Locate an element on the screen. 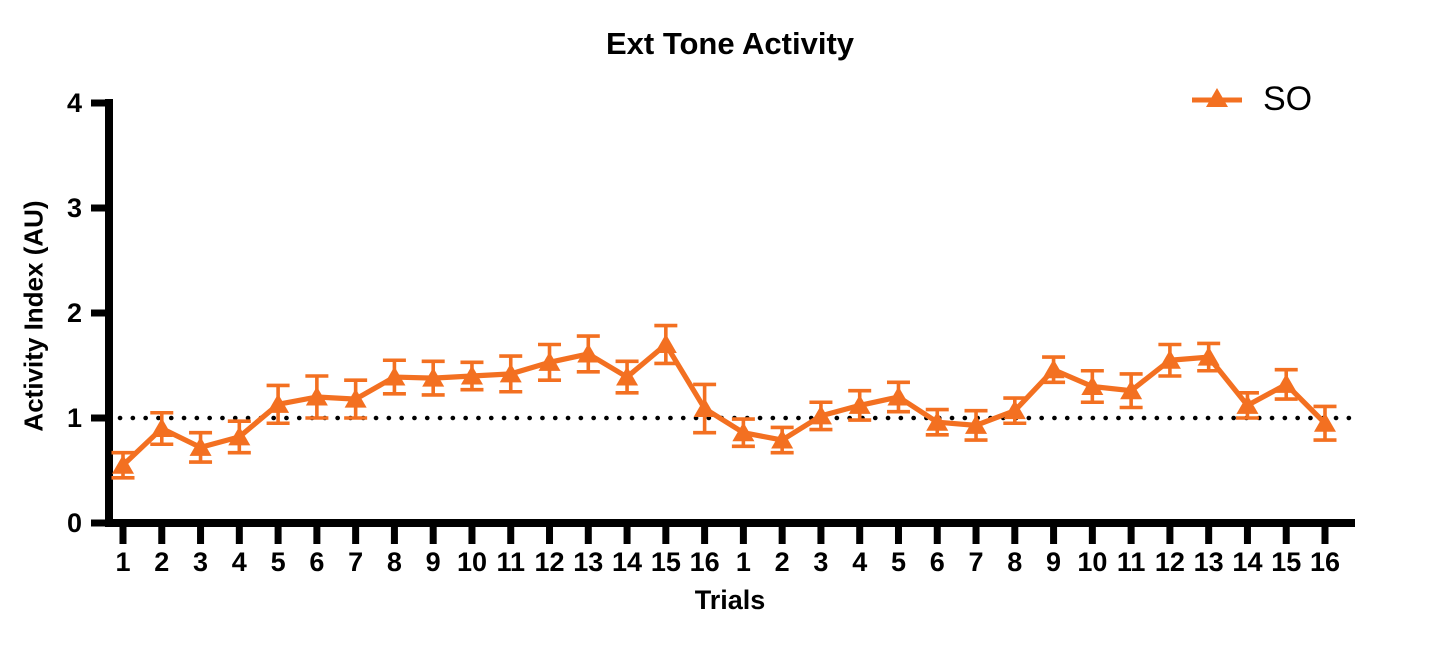  x-axis-label: Trials is located at coordinates (730, 600).